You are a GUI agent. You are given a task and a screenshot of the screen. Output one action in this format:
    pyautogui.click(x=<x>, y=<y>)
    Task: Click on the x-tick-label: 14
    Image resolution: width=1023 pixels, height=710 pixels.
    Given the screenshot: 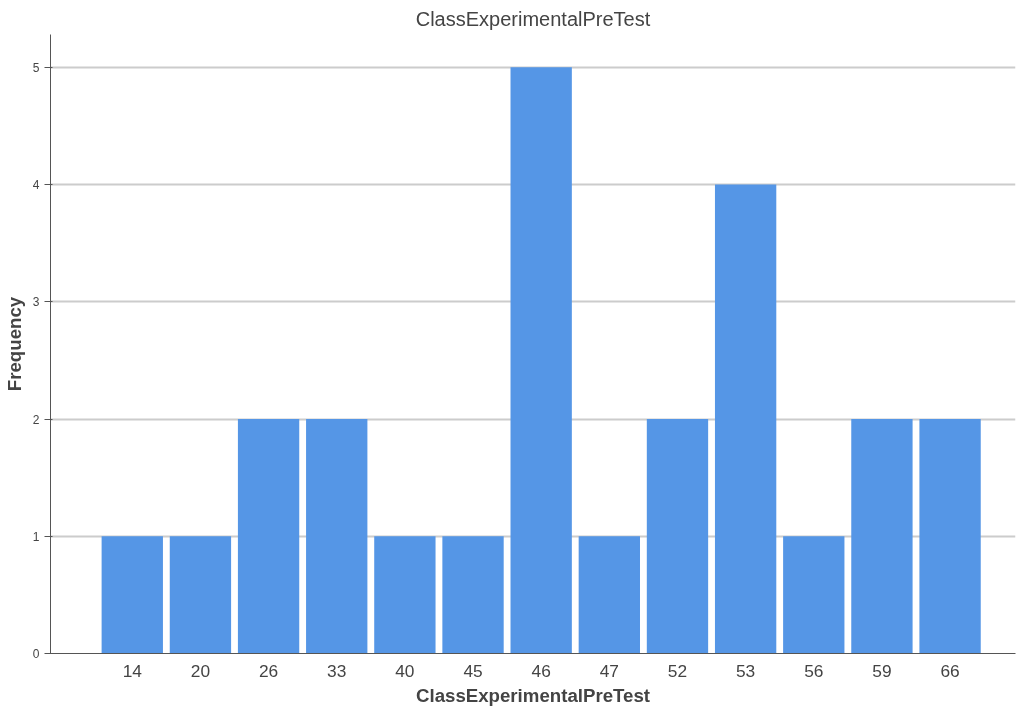 What is the action you would take?
    pyautogui.click(x=132, y=670)
    